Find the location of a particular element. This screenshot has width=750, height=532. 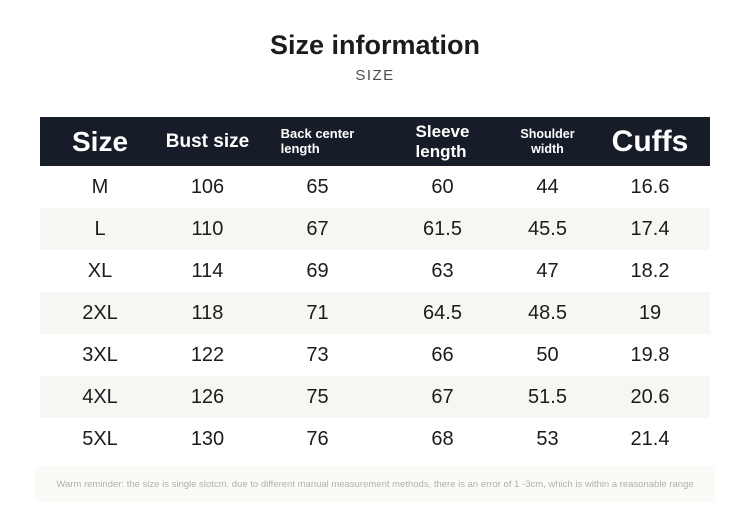

column-header-shoulder-width: Shoulder width is located at coordinates (547, 141).